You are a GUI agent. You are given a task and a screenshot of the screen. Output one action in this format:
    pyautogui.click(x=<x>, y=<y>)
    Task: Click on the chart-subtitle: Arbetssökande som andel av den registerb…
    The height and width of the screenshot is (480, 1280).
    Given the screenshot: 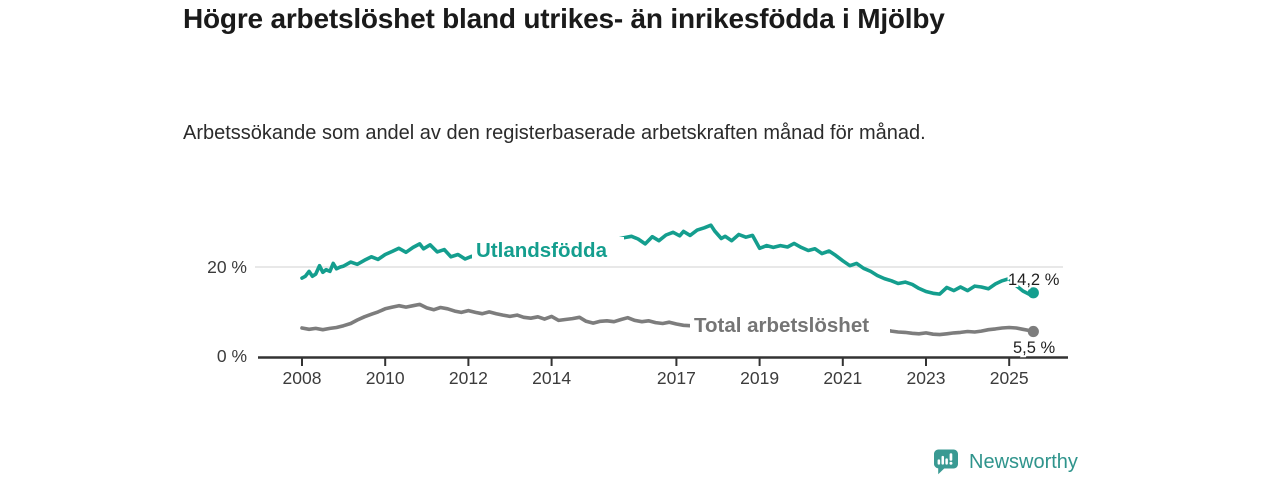 What is the action you would take?
    pyautogui.click(x=554, y=133)
    